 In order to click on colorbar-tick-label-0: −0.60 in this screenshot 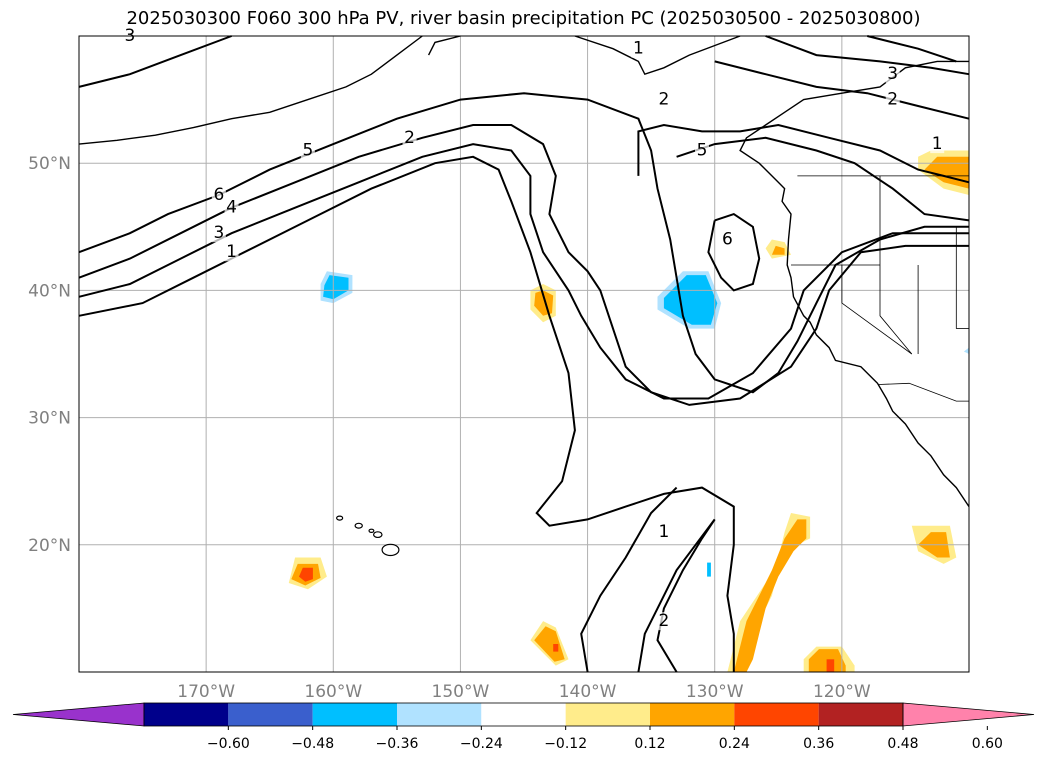, I will do `click(228, 744)`.